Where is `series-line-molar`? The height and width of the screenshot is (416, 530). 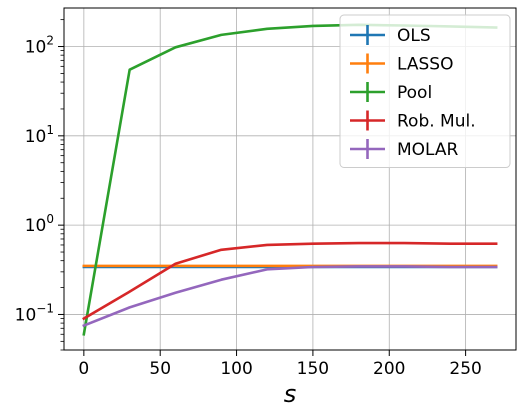
series-line-molar is located at coordinates (290, 296).